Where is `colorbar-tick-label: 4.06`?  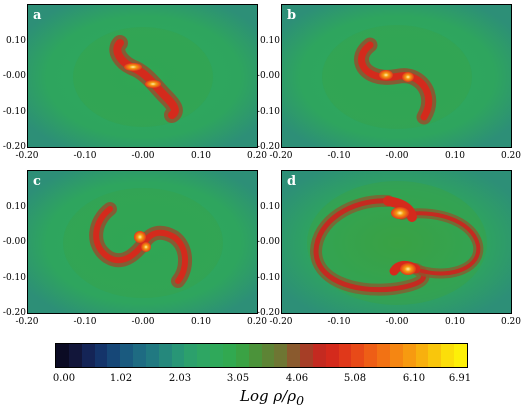
colorbar-tick-label: 4.06 is located at coordinates (297, 378).